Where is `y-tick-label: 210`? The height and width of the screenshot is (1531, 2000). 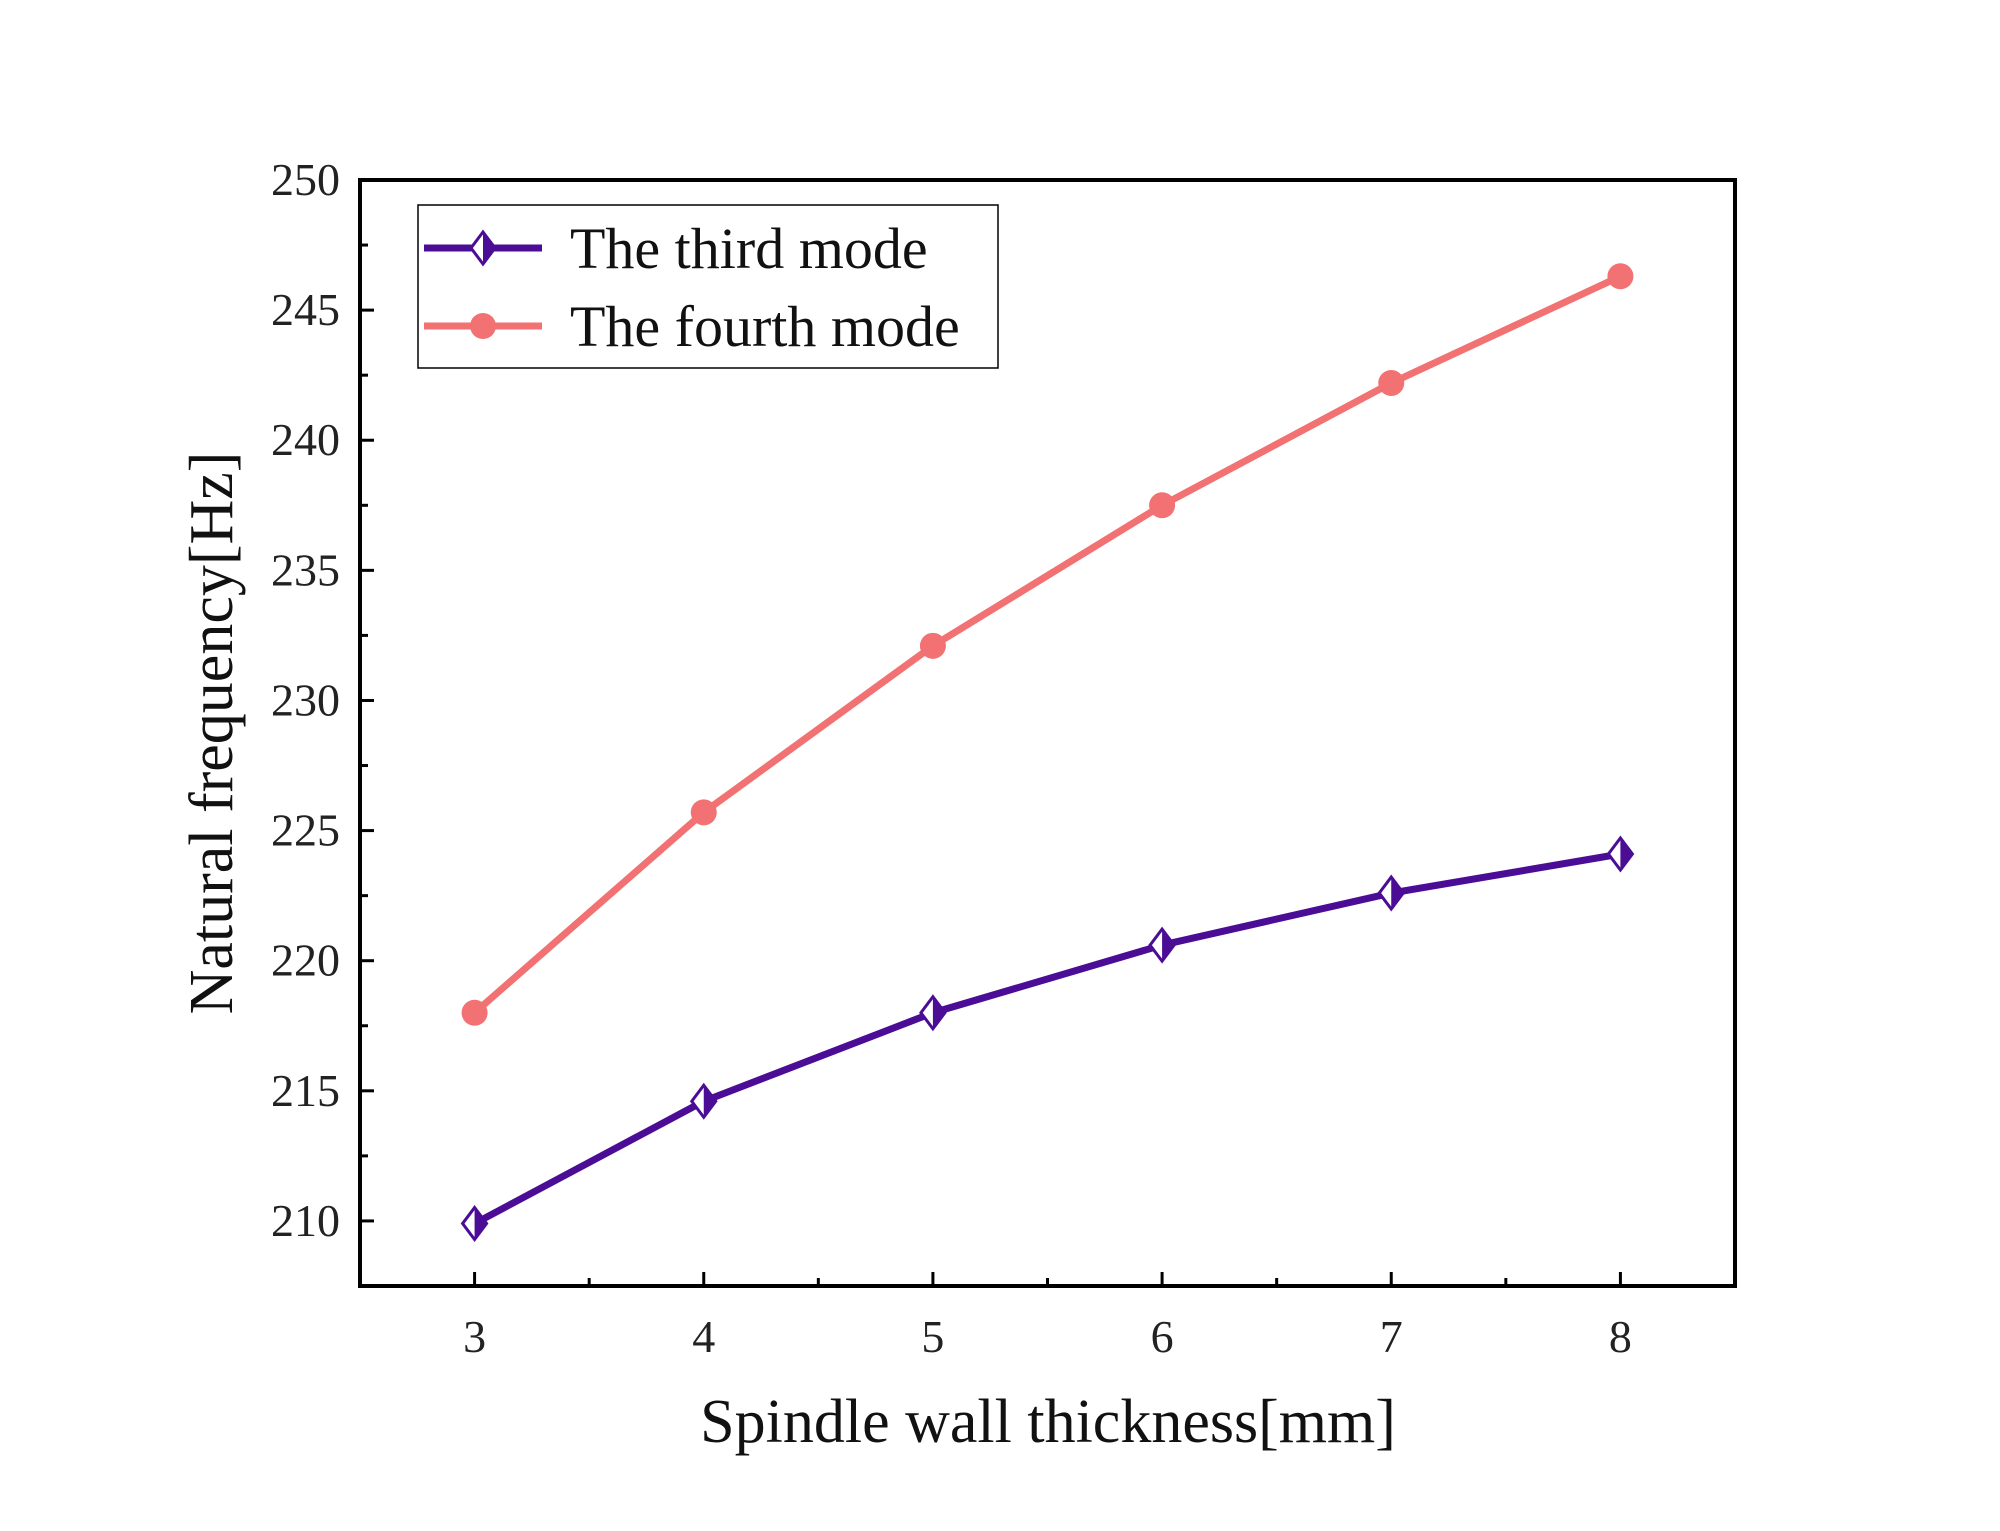 y-tick-label: 210 is located at coordinates (305, 1220).